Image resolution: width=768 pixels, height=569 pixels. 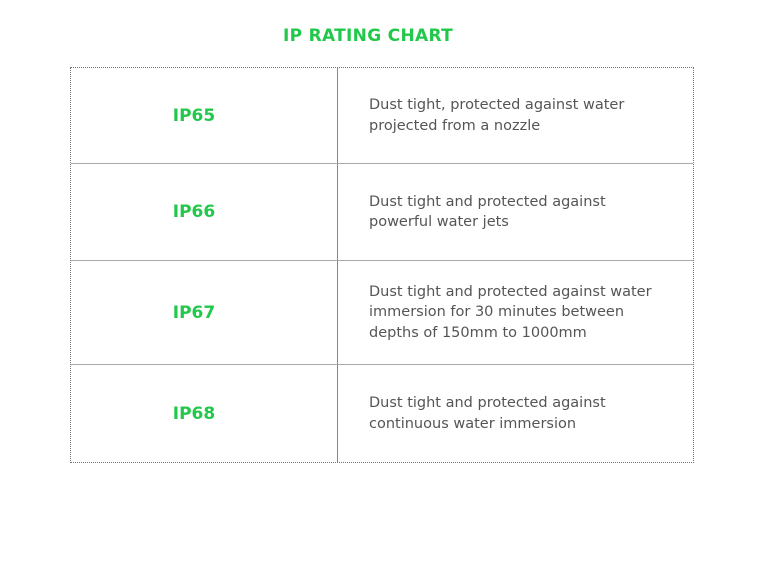 What do you see at coordinates (368, 36) in the screenshot?
I see `title: IP RATING CHART` at bounding box center [368, 36].